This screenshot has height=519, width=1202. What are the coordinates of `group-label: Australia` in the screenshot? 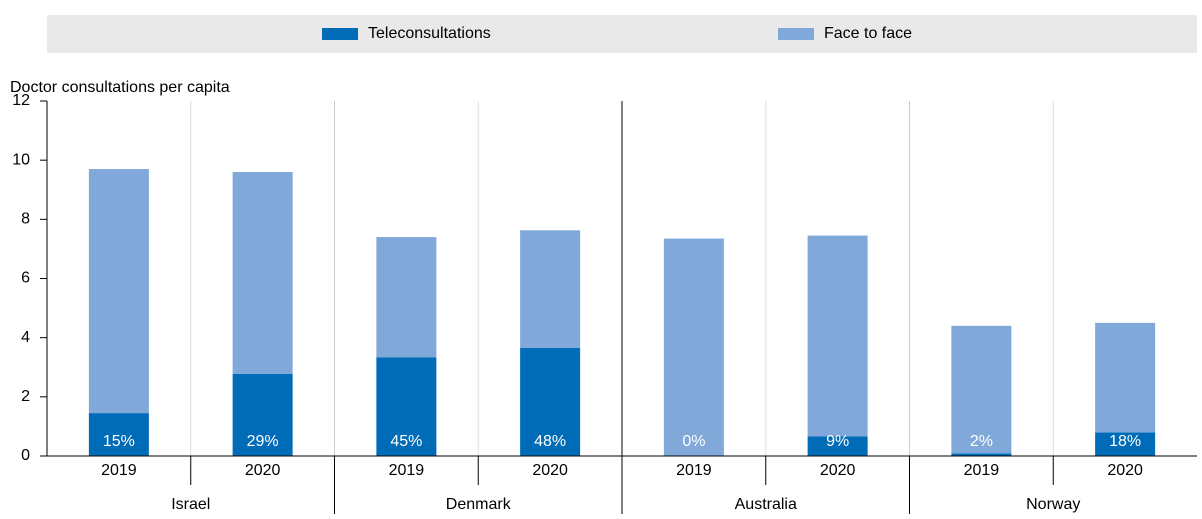 It's located at (766, 504).